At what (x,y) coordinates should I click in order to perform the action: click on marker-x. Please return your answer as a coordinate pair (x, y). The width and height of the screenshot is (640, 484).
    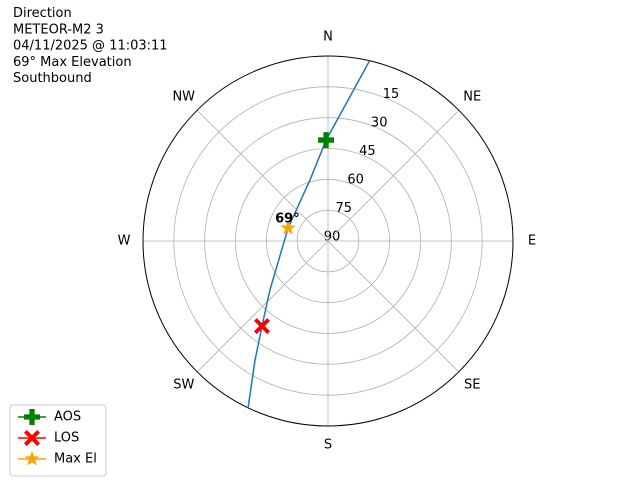
    Looking at the image, I should click on (261, 326).